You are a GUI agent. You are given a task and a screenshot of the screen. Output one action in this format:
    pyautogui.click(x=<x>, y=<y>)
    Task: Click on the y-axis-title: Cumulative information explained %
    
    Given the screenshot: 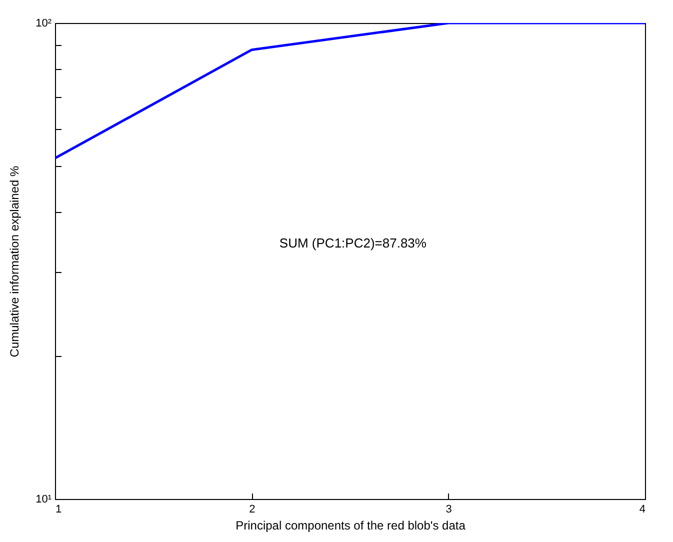 What is the action you would take?
    pyautogui.click(x=15, y=261)
    